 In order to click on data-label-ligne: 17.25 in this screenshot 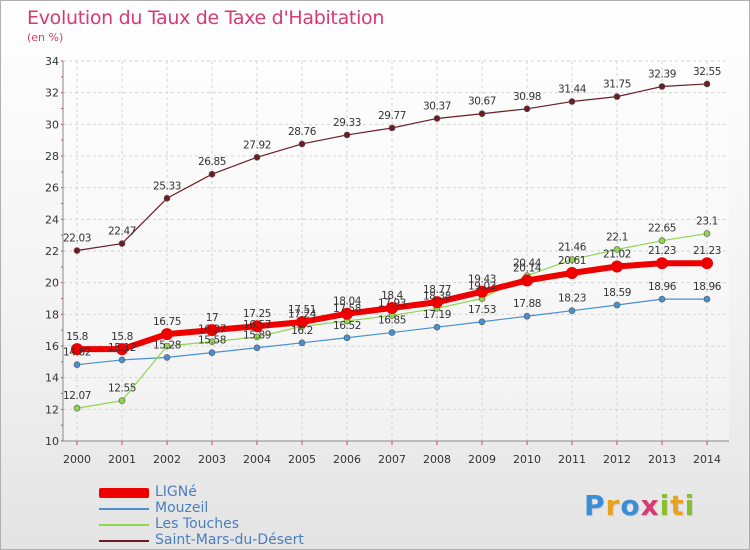, I will do `click(257, 314)`.